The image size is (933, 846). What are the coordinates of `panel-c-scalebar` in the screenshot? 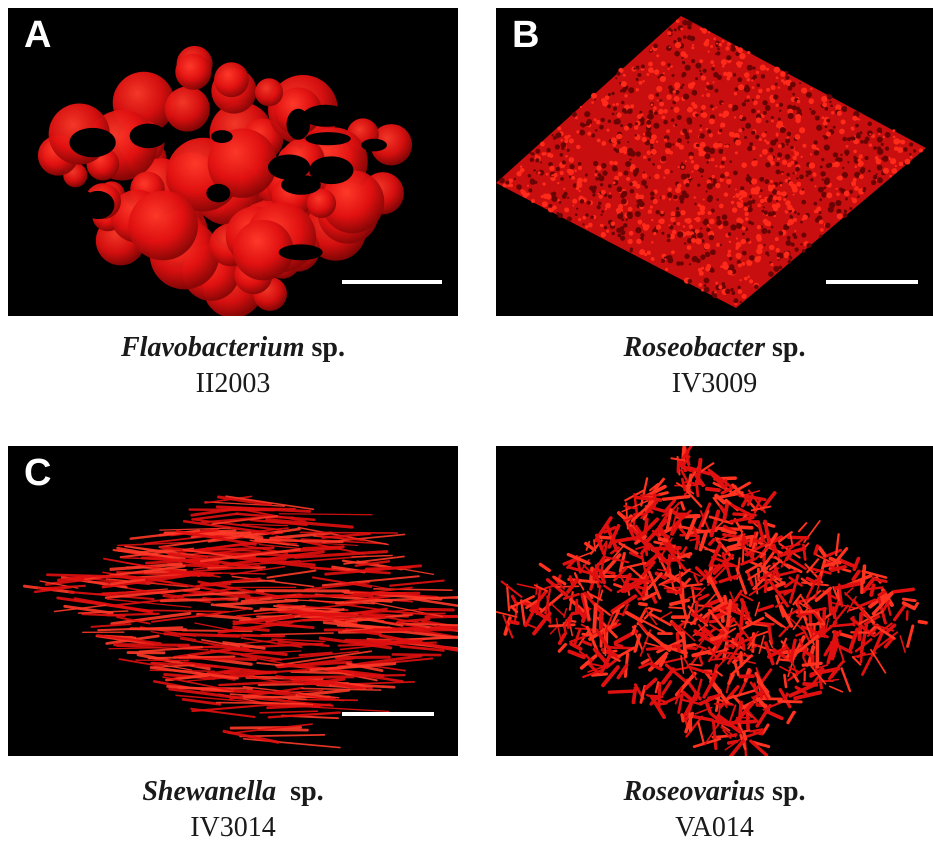 It's located at (388, 714).